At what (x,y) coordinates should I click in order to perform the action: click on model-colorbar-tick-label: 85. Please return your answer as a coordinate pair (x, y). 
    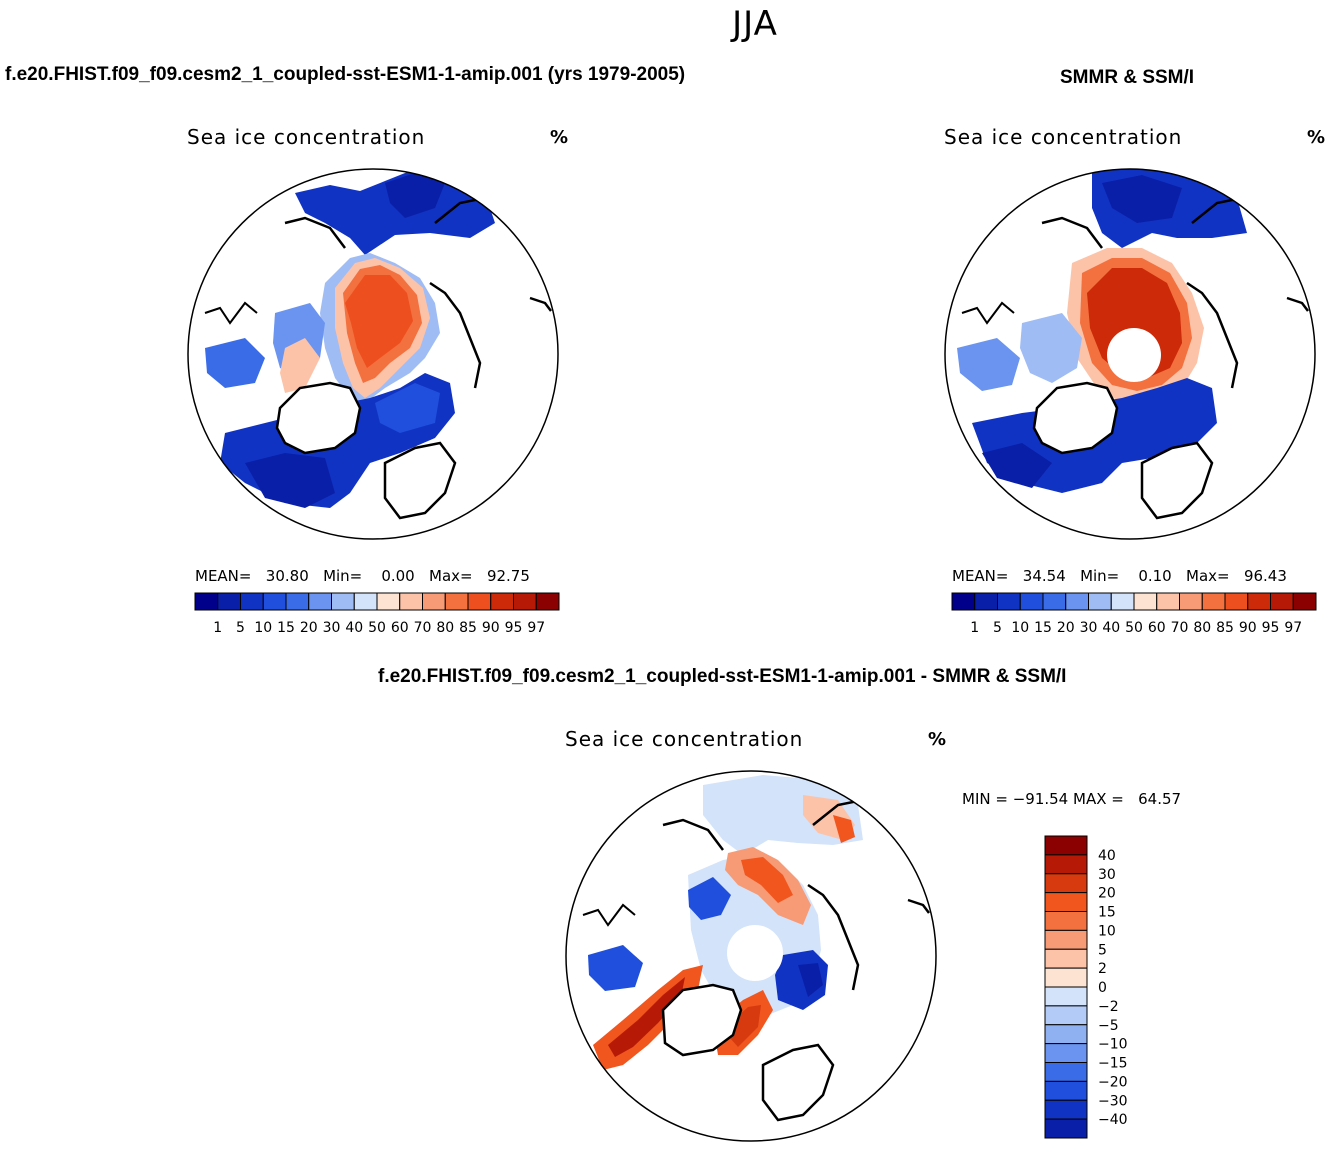
    Looking at the image, I should click on (468, 628).